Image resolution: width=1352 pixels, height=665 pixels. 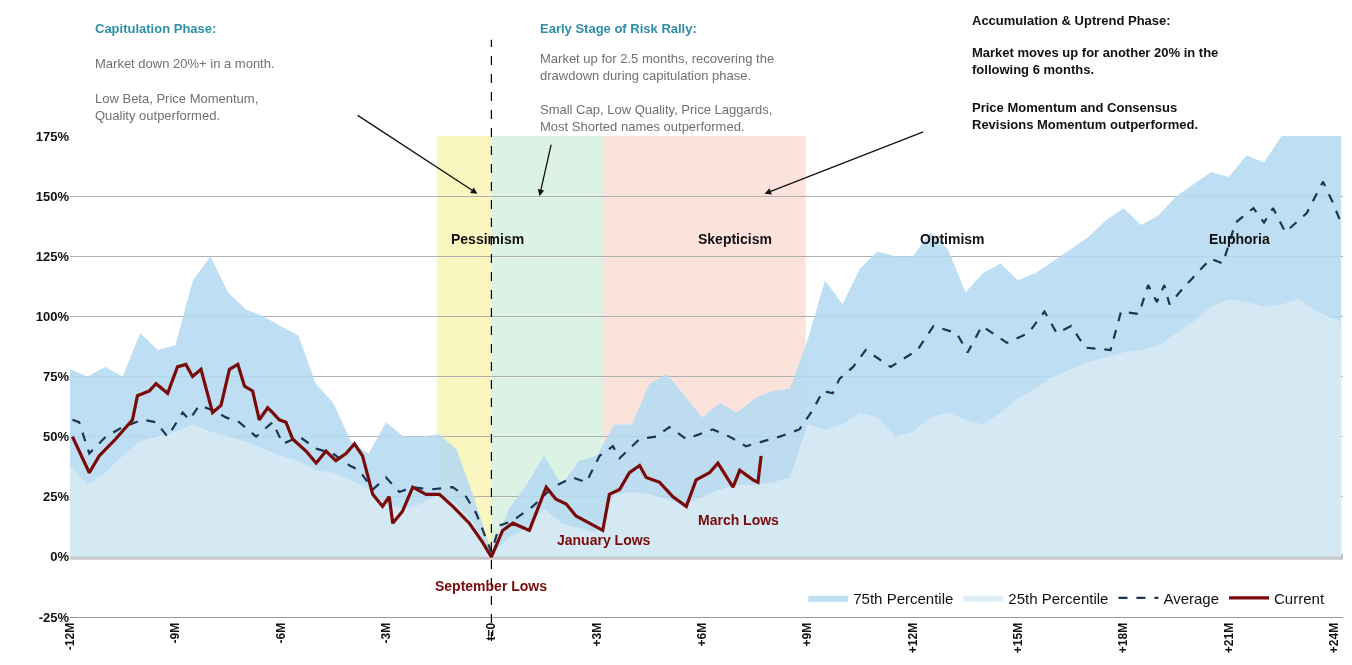 I want to click on text: Market up for 2.5 months, recovering the drawdown during capitulation phase., so click(x=657, y=67).